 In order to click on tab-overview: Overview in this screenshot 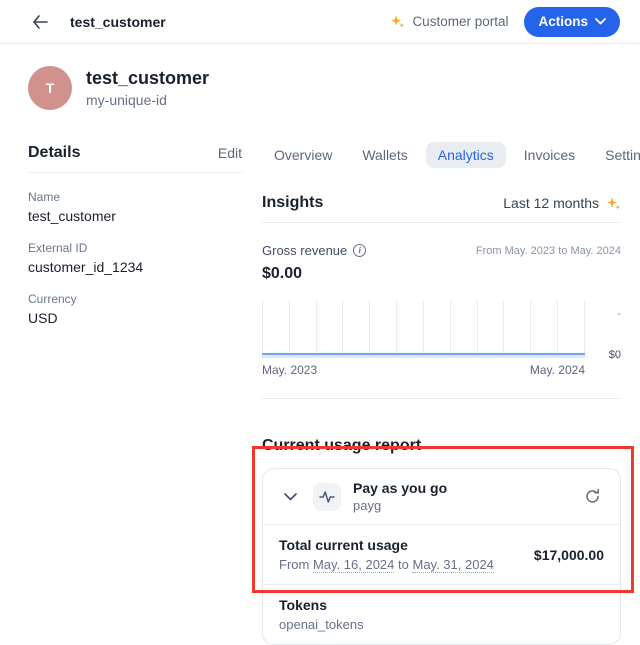, I will do `click(303, 155)`.